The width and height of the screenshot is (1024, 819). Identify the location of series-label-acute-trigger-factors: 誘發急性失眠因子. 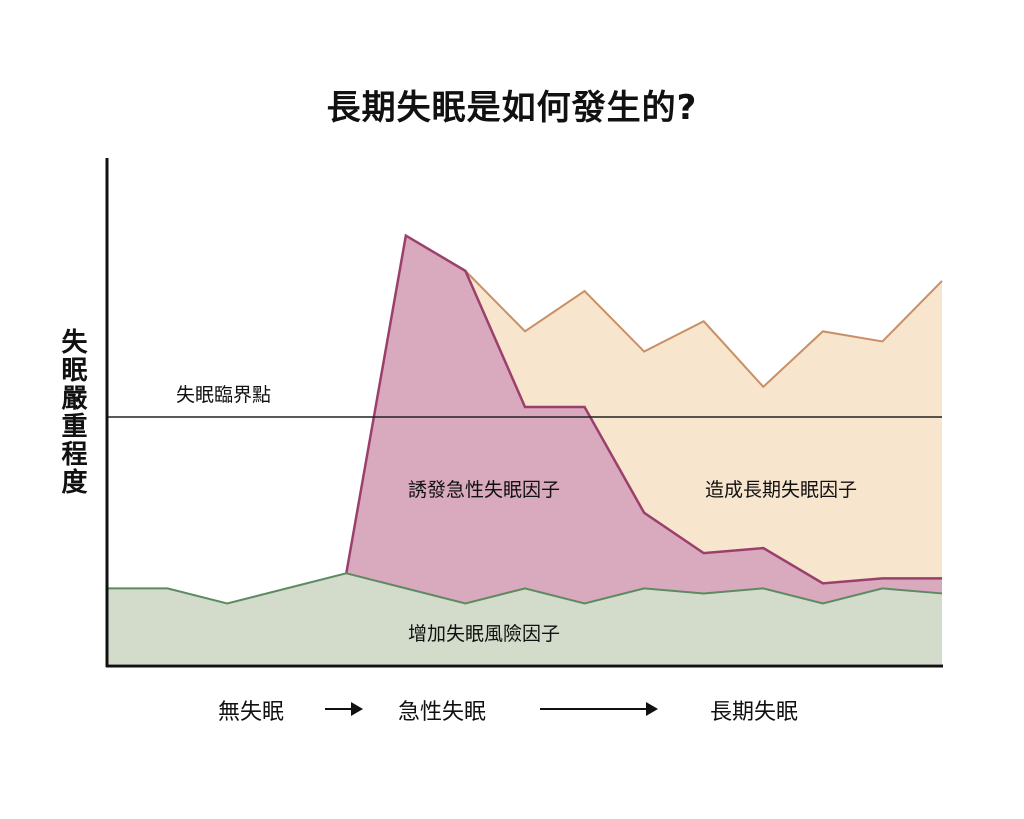
(484, 490).